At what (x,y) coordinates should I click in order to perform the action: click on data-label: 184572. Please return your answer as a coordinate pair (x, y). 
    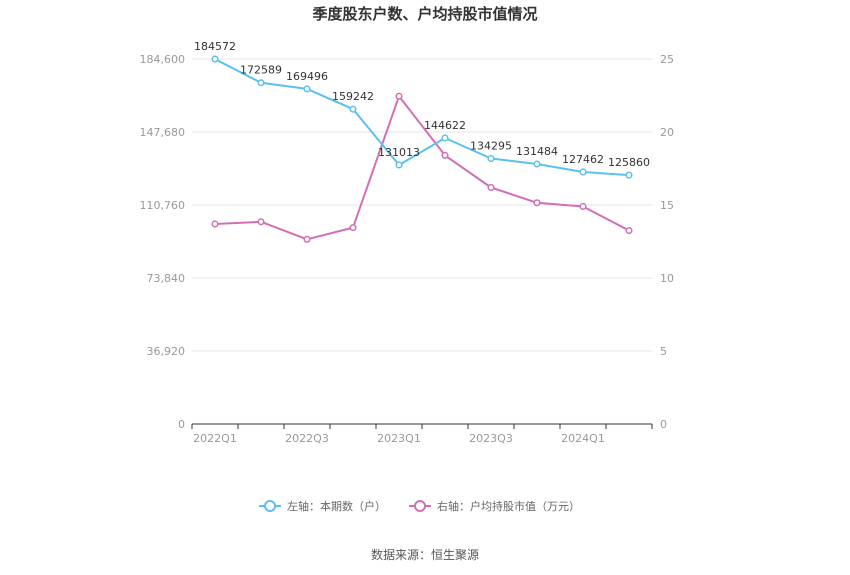
    Looking at the image, I should click on (215, 46).